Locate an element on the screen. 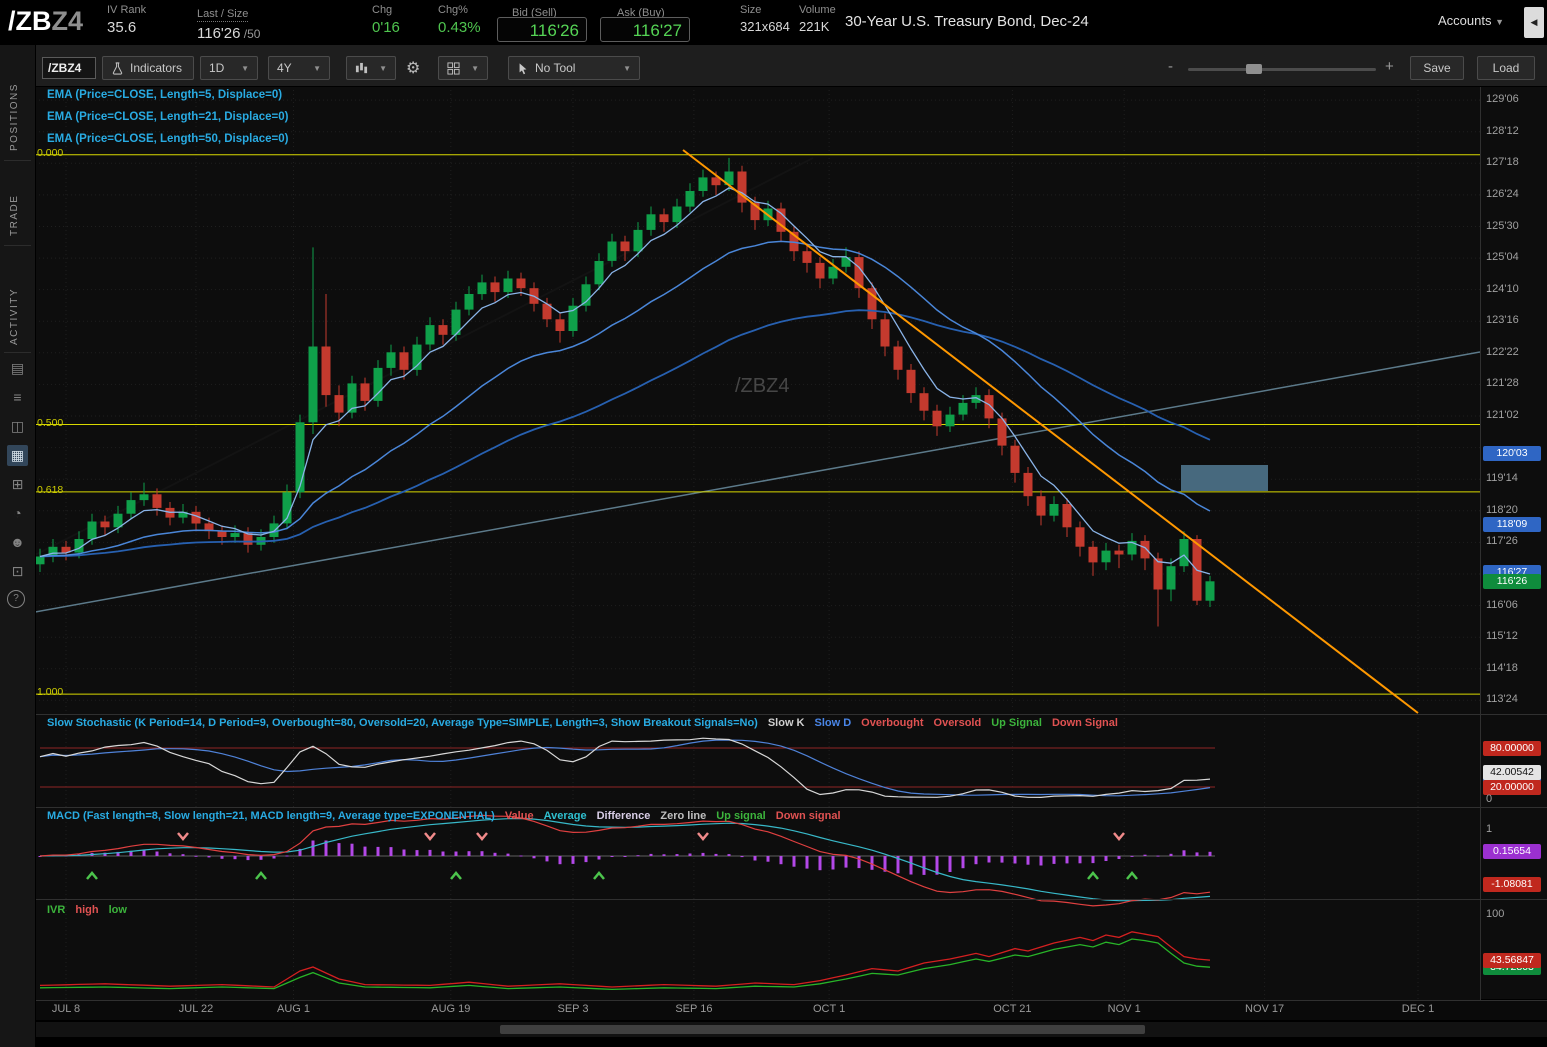 The width and height of the screenshot is (1547, 1047). bid-button: 116'26 is located at coordinates (542, 29).